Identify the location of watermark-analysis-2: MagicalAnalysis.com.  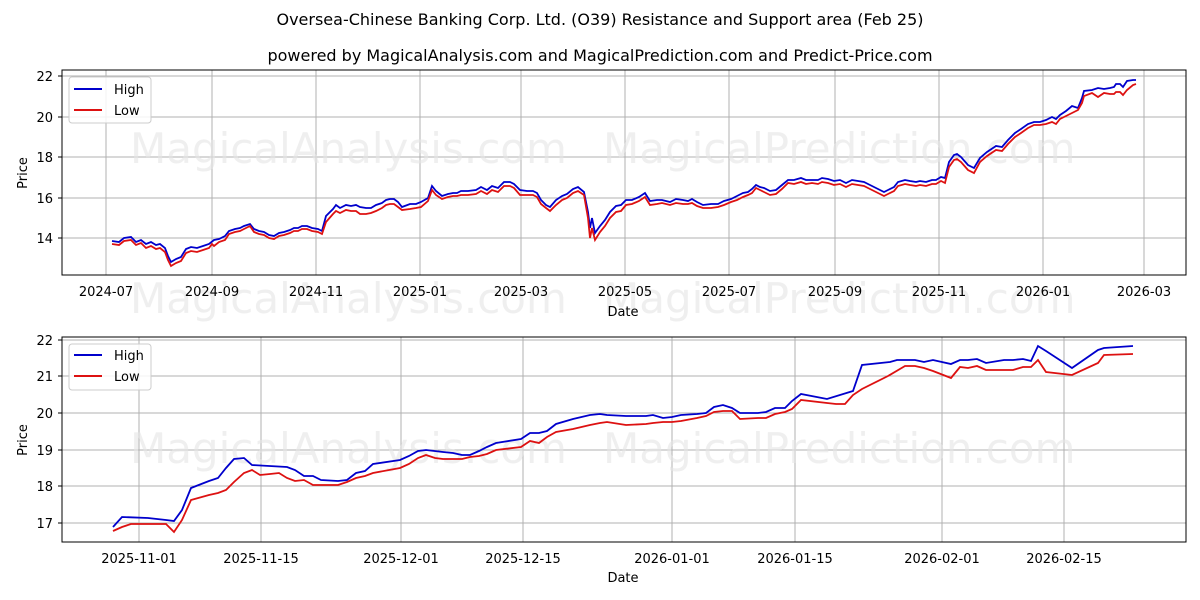
(348, 298).